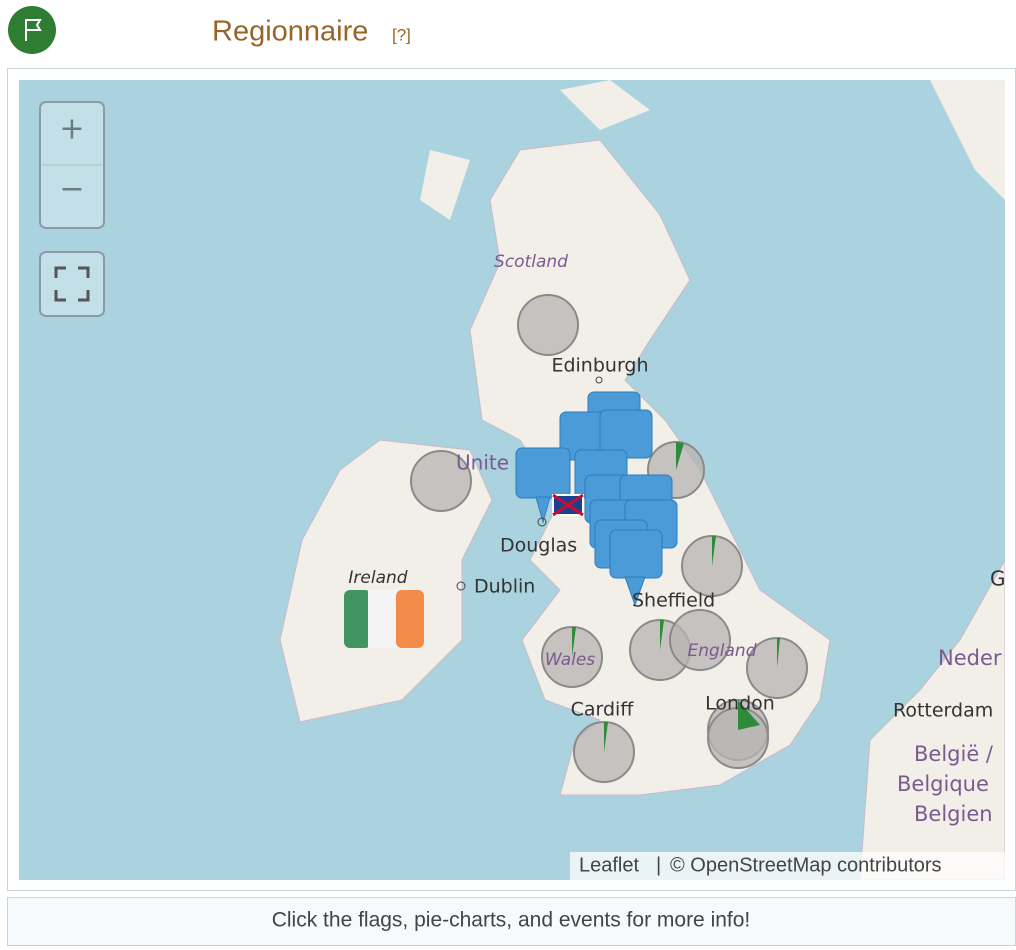 Image resolution: width=1016 pixels, height=950 pixels. What do you see at coordinates (377, 578) in the screenshot?
I see `country-label: Ireland` at bounding box center [377, 578].